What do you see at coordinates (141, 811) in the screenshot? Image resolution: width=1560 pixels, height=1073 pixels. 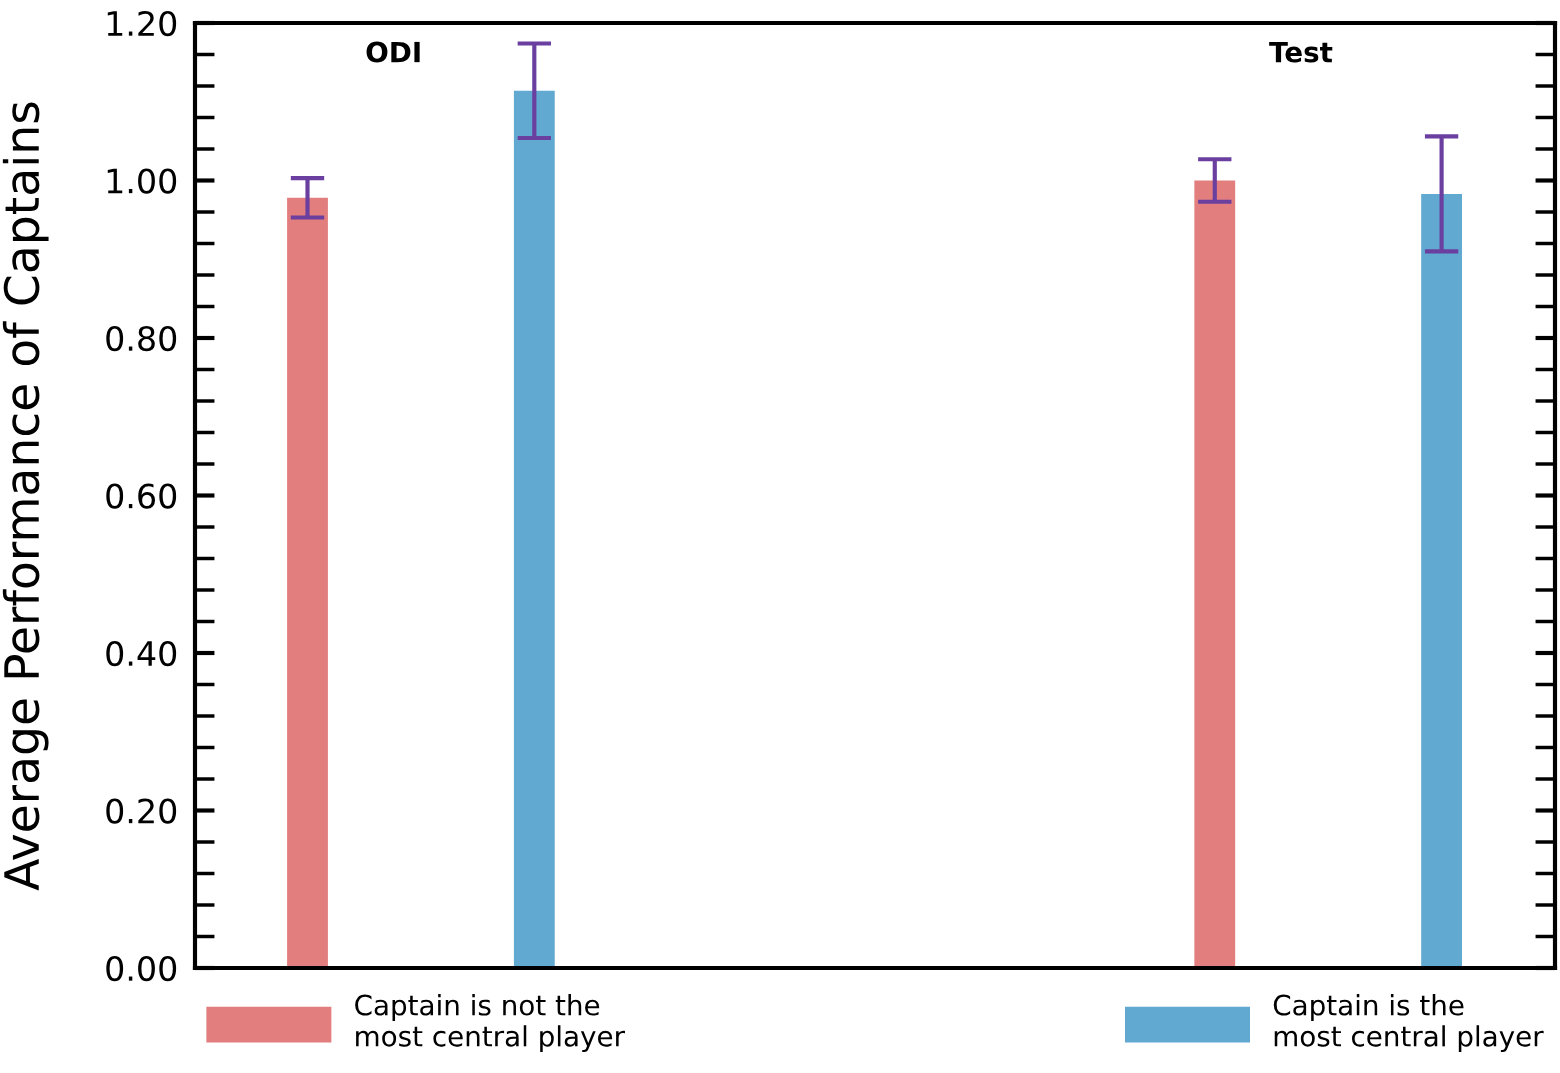 I see `y-tick-label: 0.20` at bounding box center [141, 811].